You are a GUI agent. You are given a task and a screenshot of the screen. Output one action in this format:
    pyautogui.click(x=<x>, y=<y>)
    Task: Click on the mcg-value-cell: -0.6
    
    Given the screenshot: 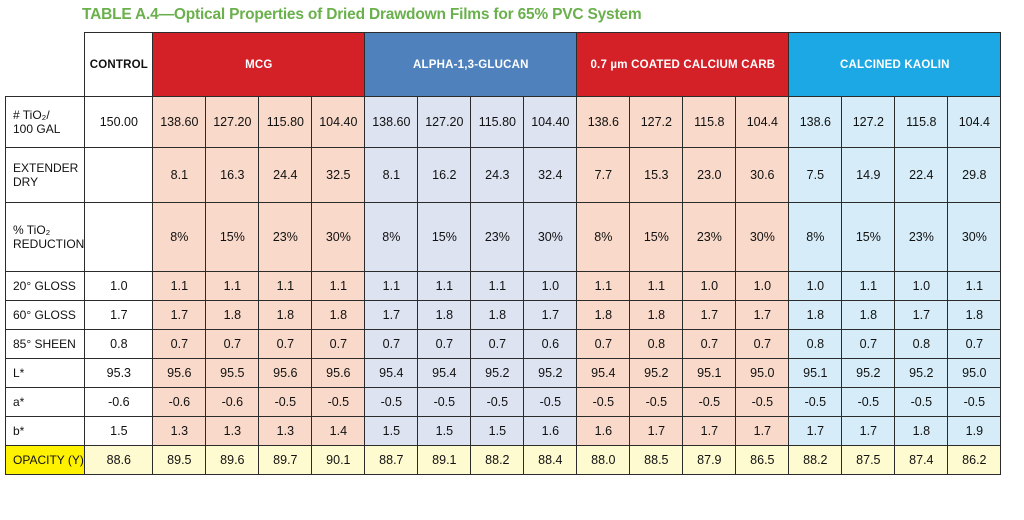 What is the action you would take?
    pyautogui.click(x=179, y=402)
    